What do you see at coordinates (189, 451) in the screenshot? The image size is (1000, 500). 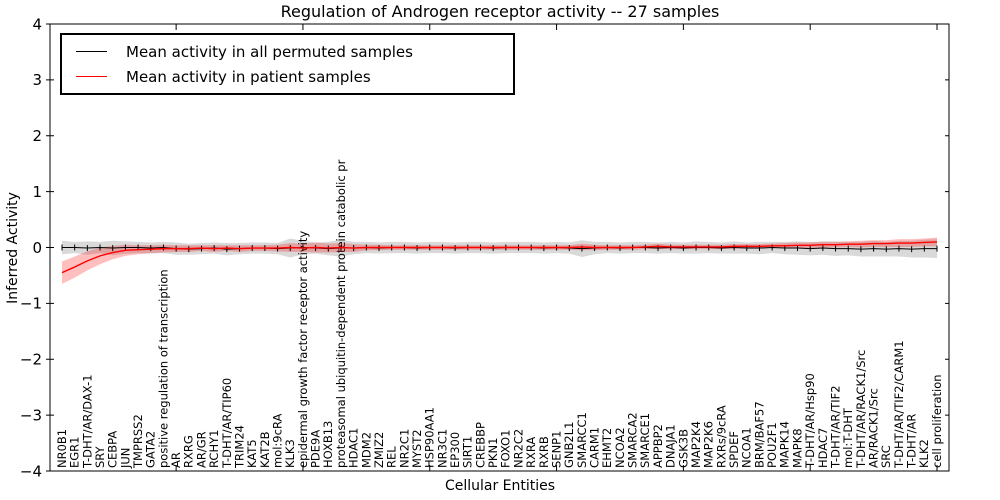 I see `x-tick-label: RXRG` at bounding box center [189, 451].